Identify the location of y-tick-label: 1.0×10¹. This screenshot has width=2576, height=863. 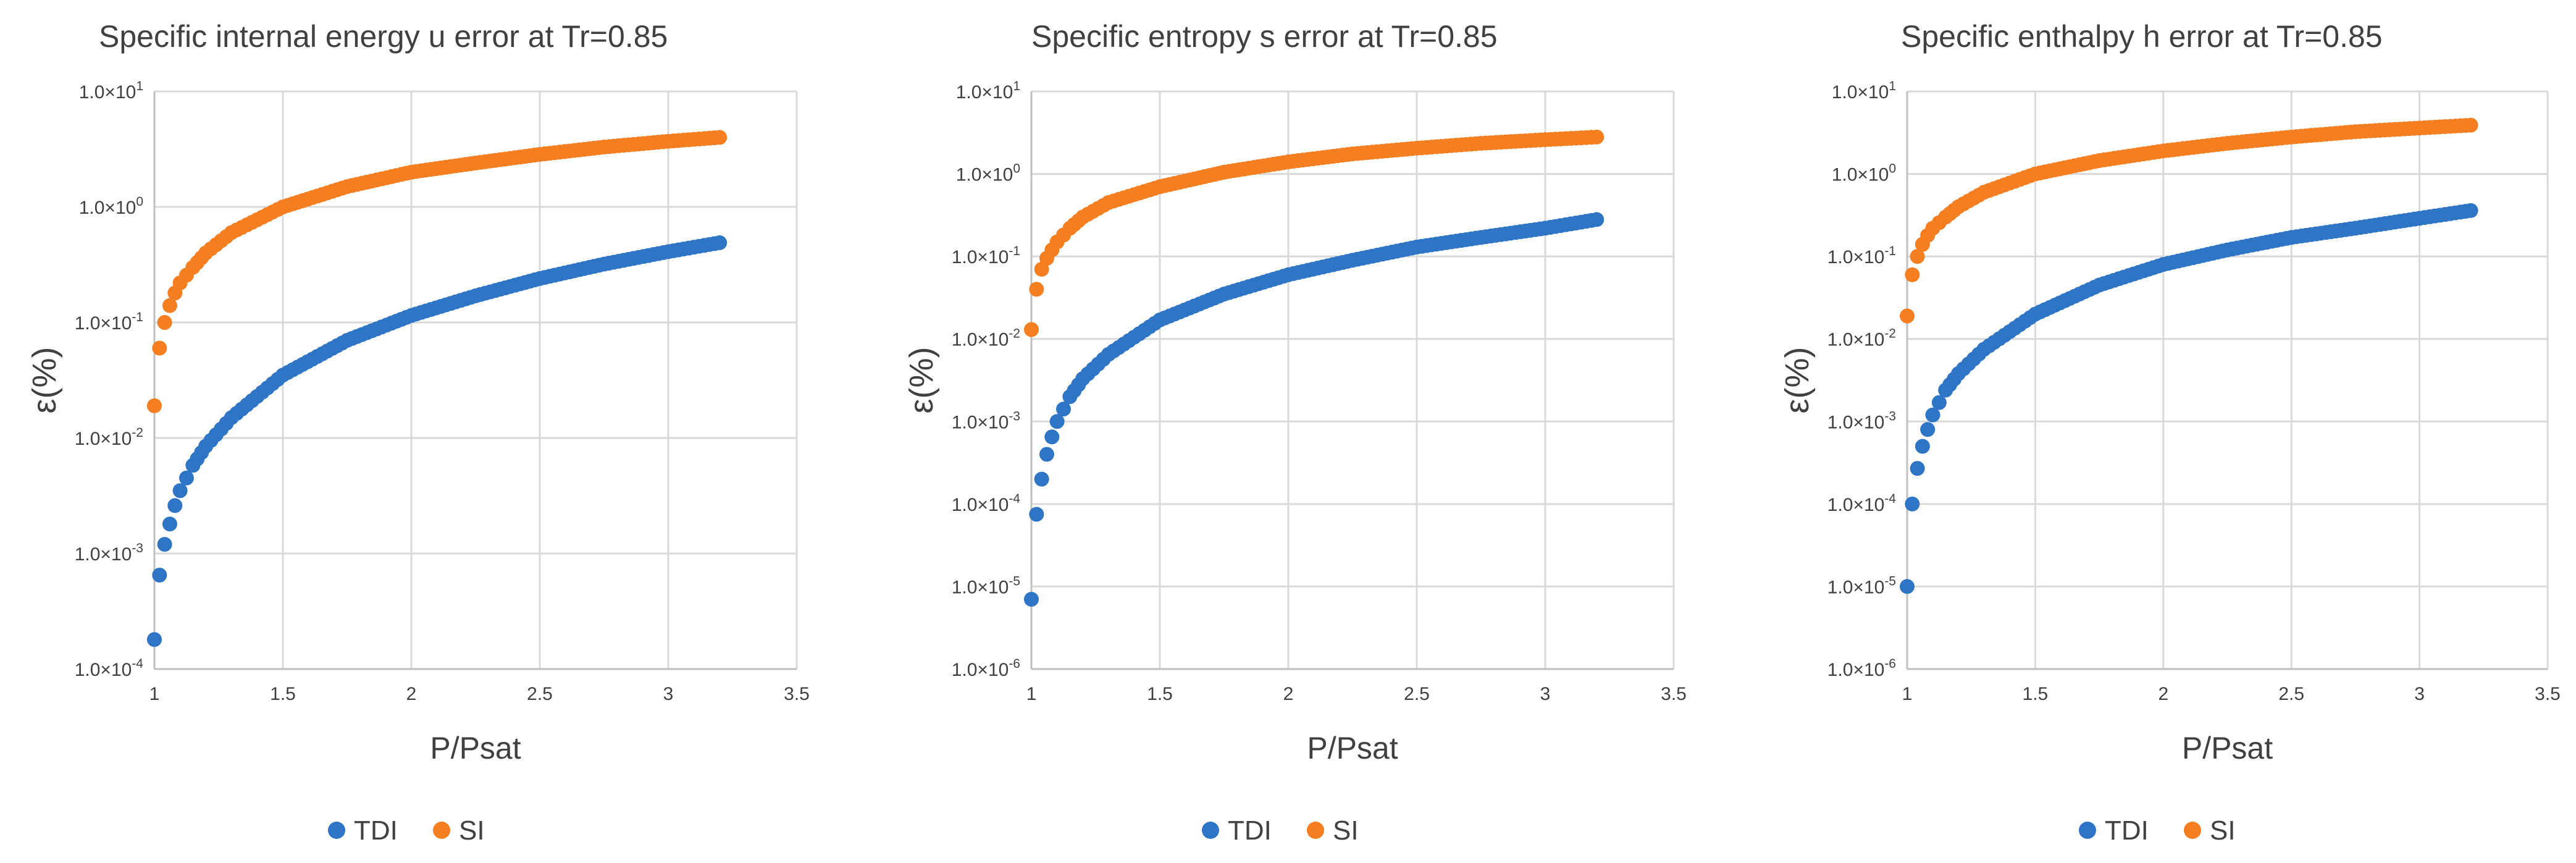
(988, 91).